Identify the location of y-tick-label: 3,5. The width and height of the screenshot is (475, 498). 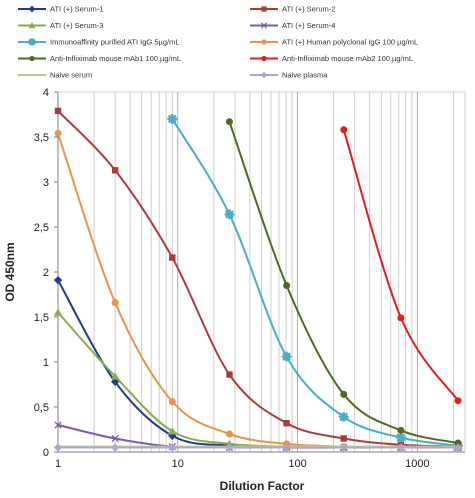
(41, 138).